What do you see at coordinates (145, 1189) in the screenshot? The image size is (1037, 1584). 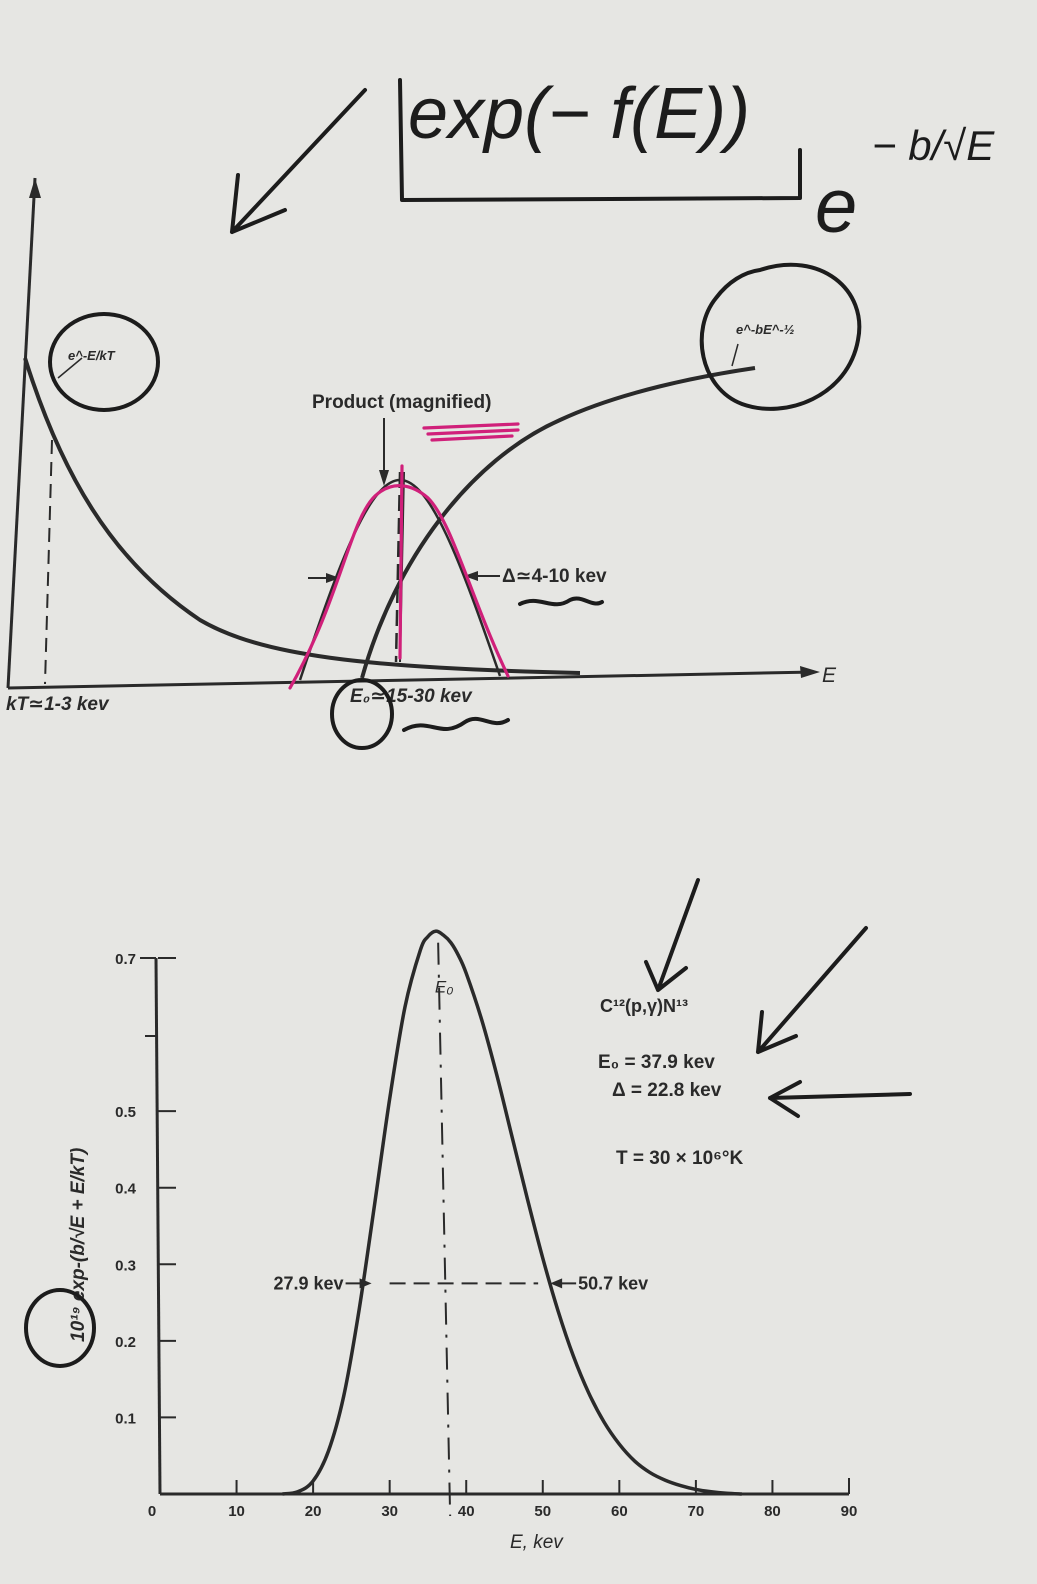 I see `y-ticks: 0.1 0.2 0.3 0.4 0.5 0.7` at bounding box center [145, 1189].